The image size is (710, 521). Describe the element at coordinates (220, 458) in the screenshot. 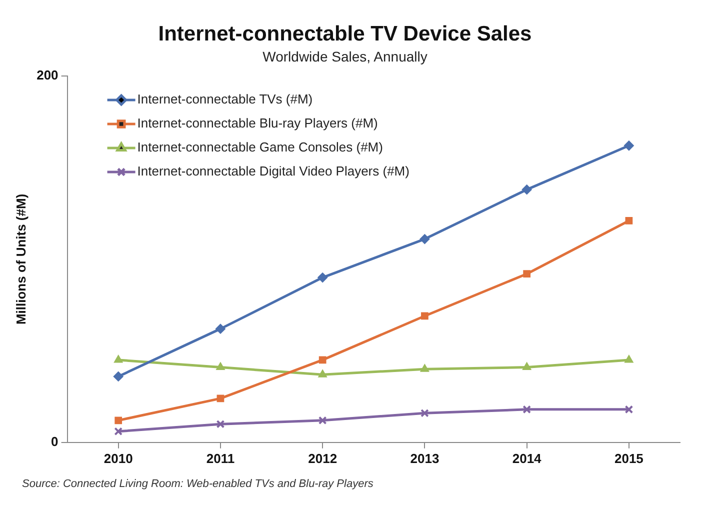

I see `x-tick-label: 2011` at that location.